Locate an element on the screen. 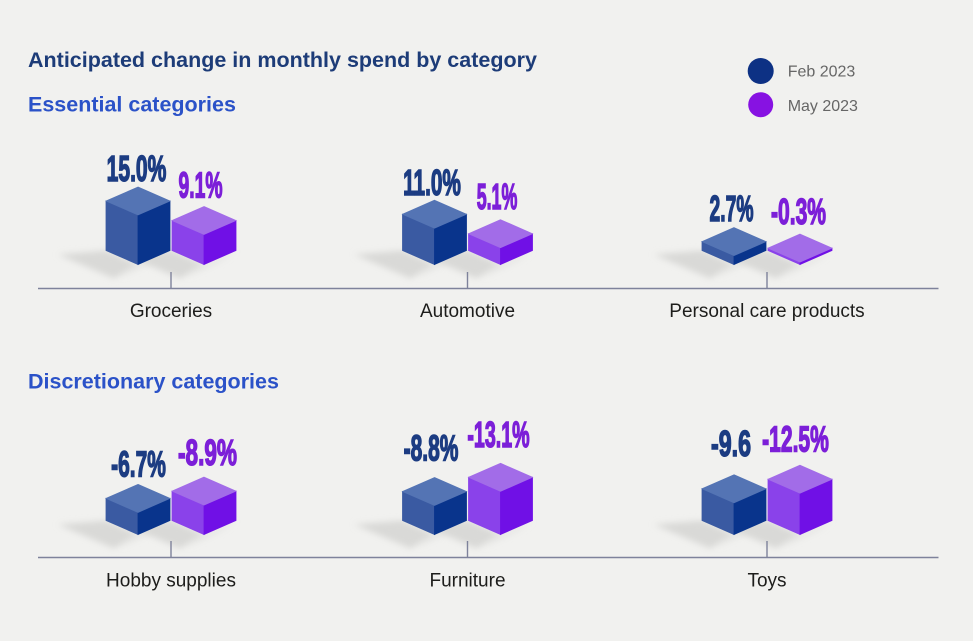 The height and width of the screenshot is (641, 973). svg-text: -13.1% is located at coordinates (498, 434).